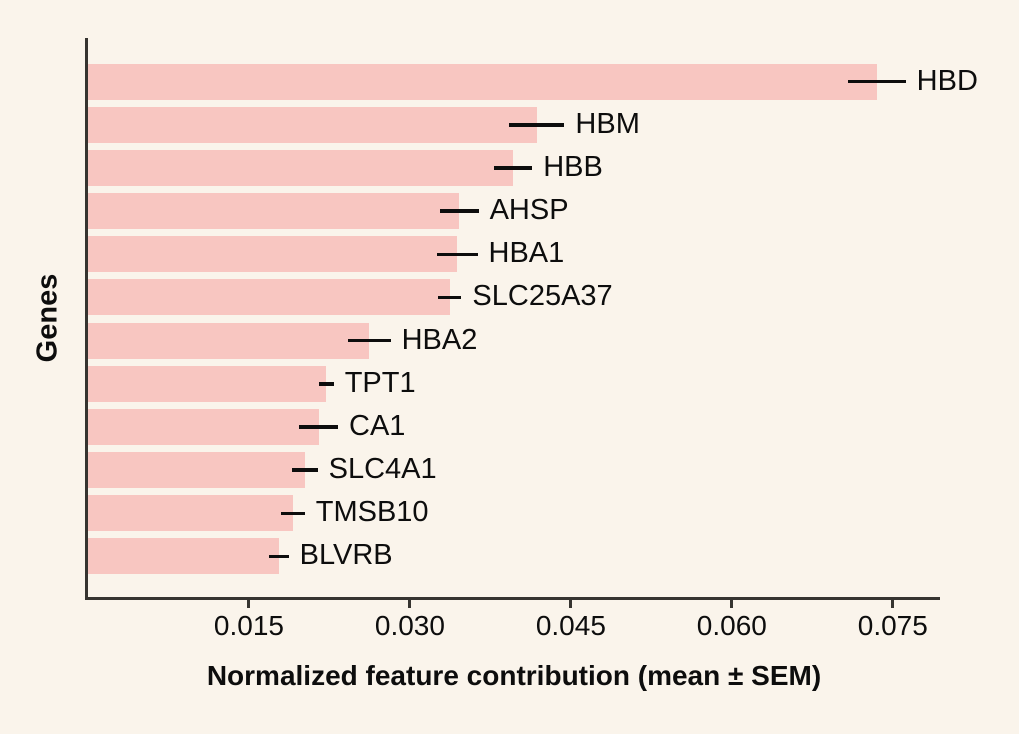 Image resolution: width=1019 pixels, height=734 pixels. I want to click on bar-label: TMSB10, so click(372, 512).